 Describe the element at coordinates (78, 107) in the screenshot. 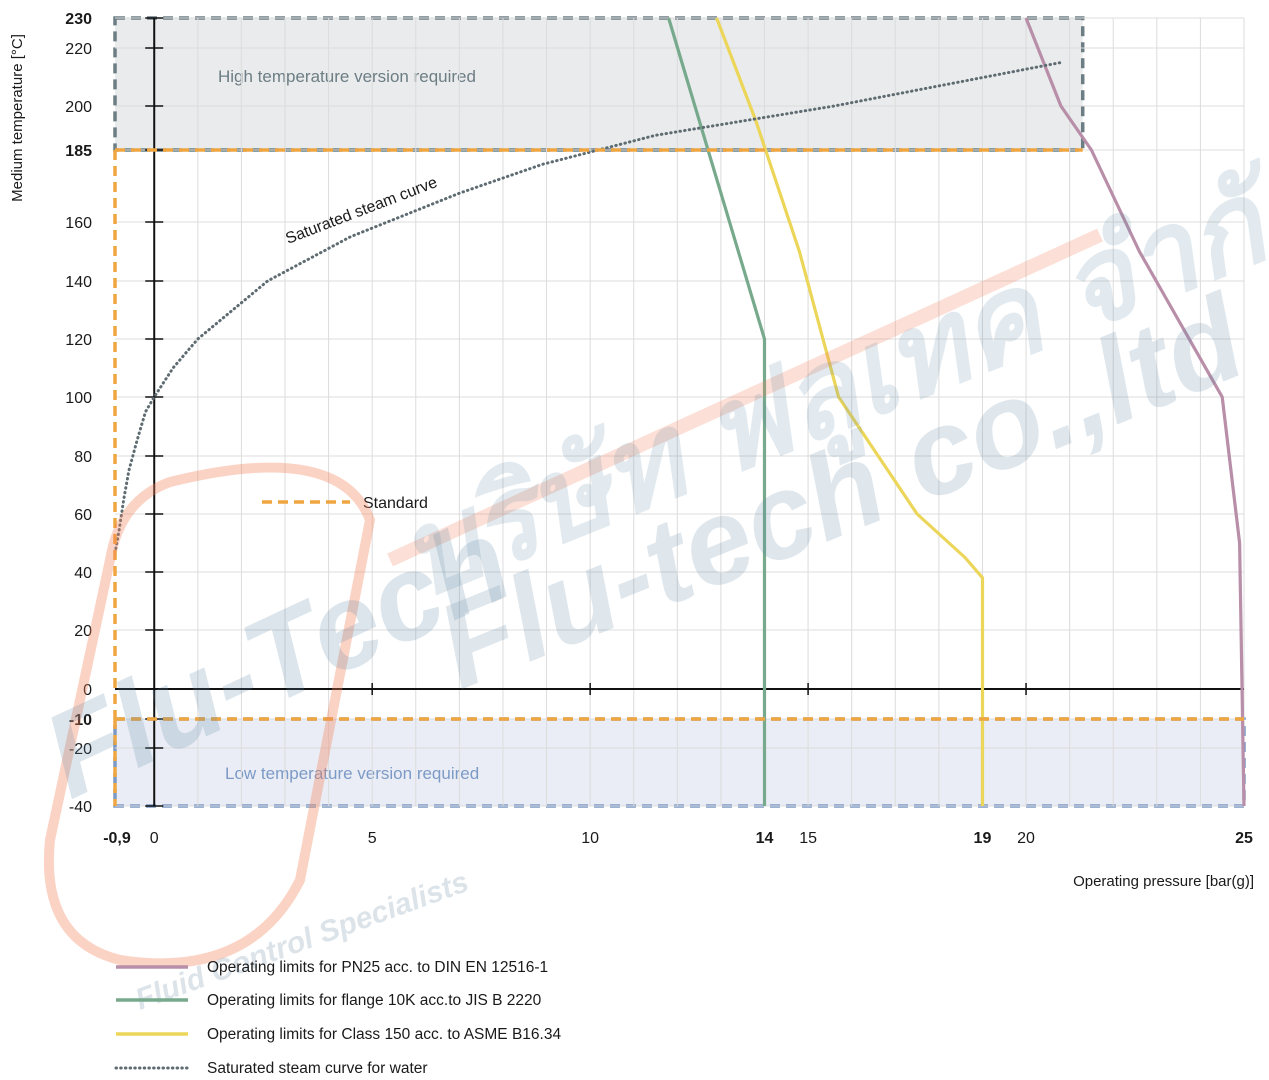

I see `y-tick-label: 200` at that location.